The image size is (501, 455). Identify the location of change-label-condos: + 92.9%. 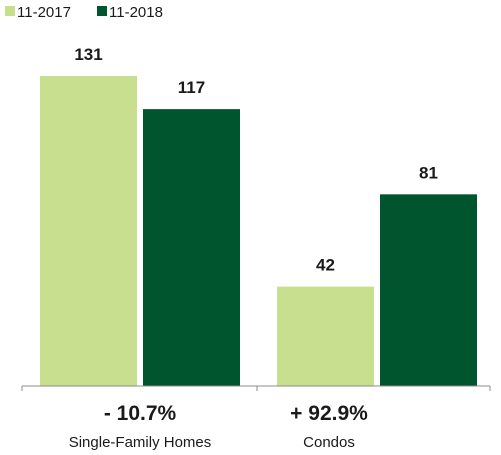
(329, 413).